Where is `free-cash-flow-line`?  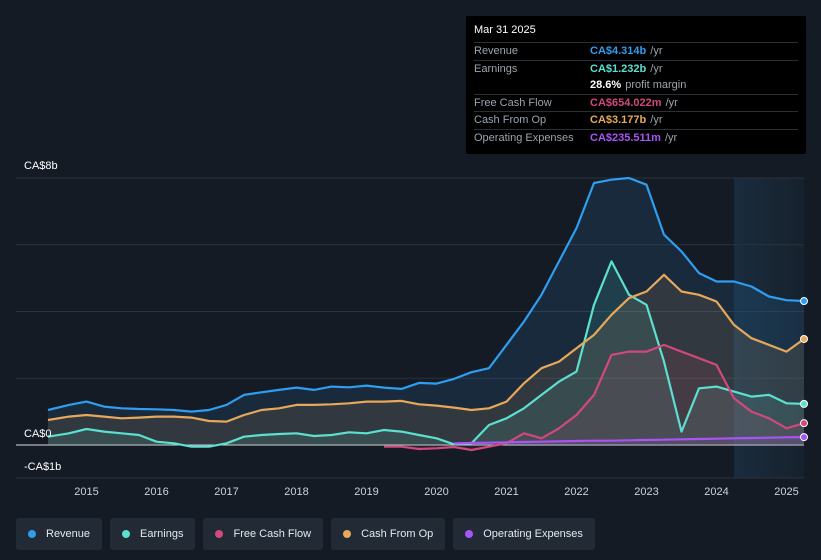 free-cash-flow-line is located at coordinates (594, 397).